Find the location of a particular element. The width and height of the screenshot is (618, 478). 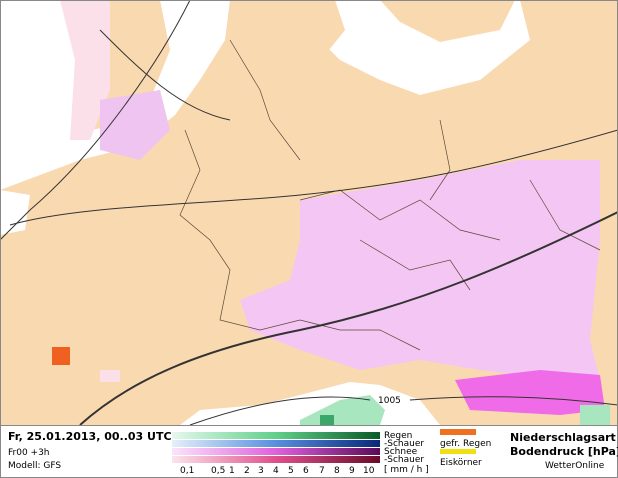

scale-label: 4 is located at coordinates (276, 471).